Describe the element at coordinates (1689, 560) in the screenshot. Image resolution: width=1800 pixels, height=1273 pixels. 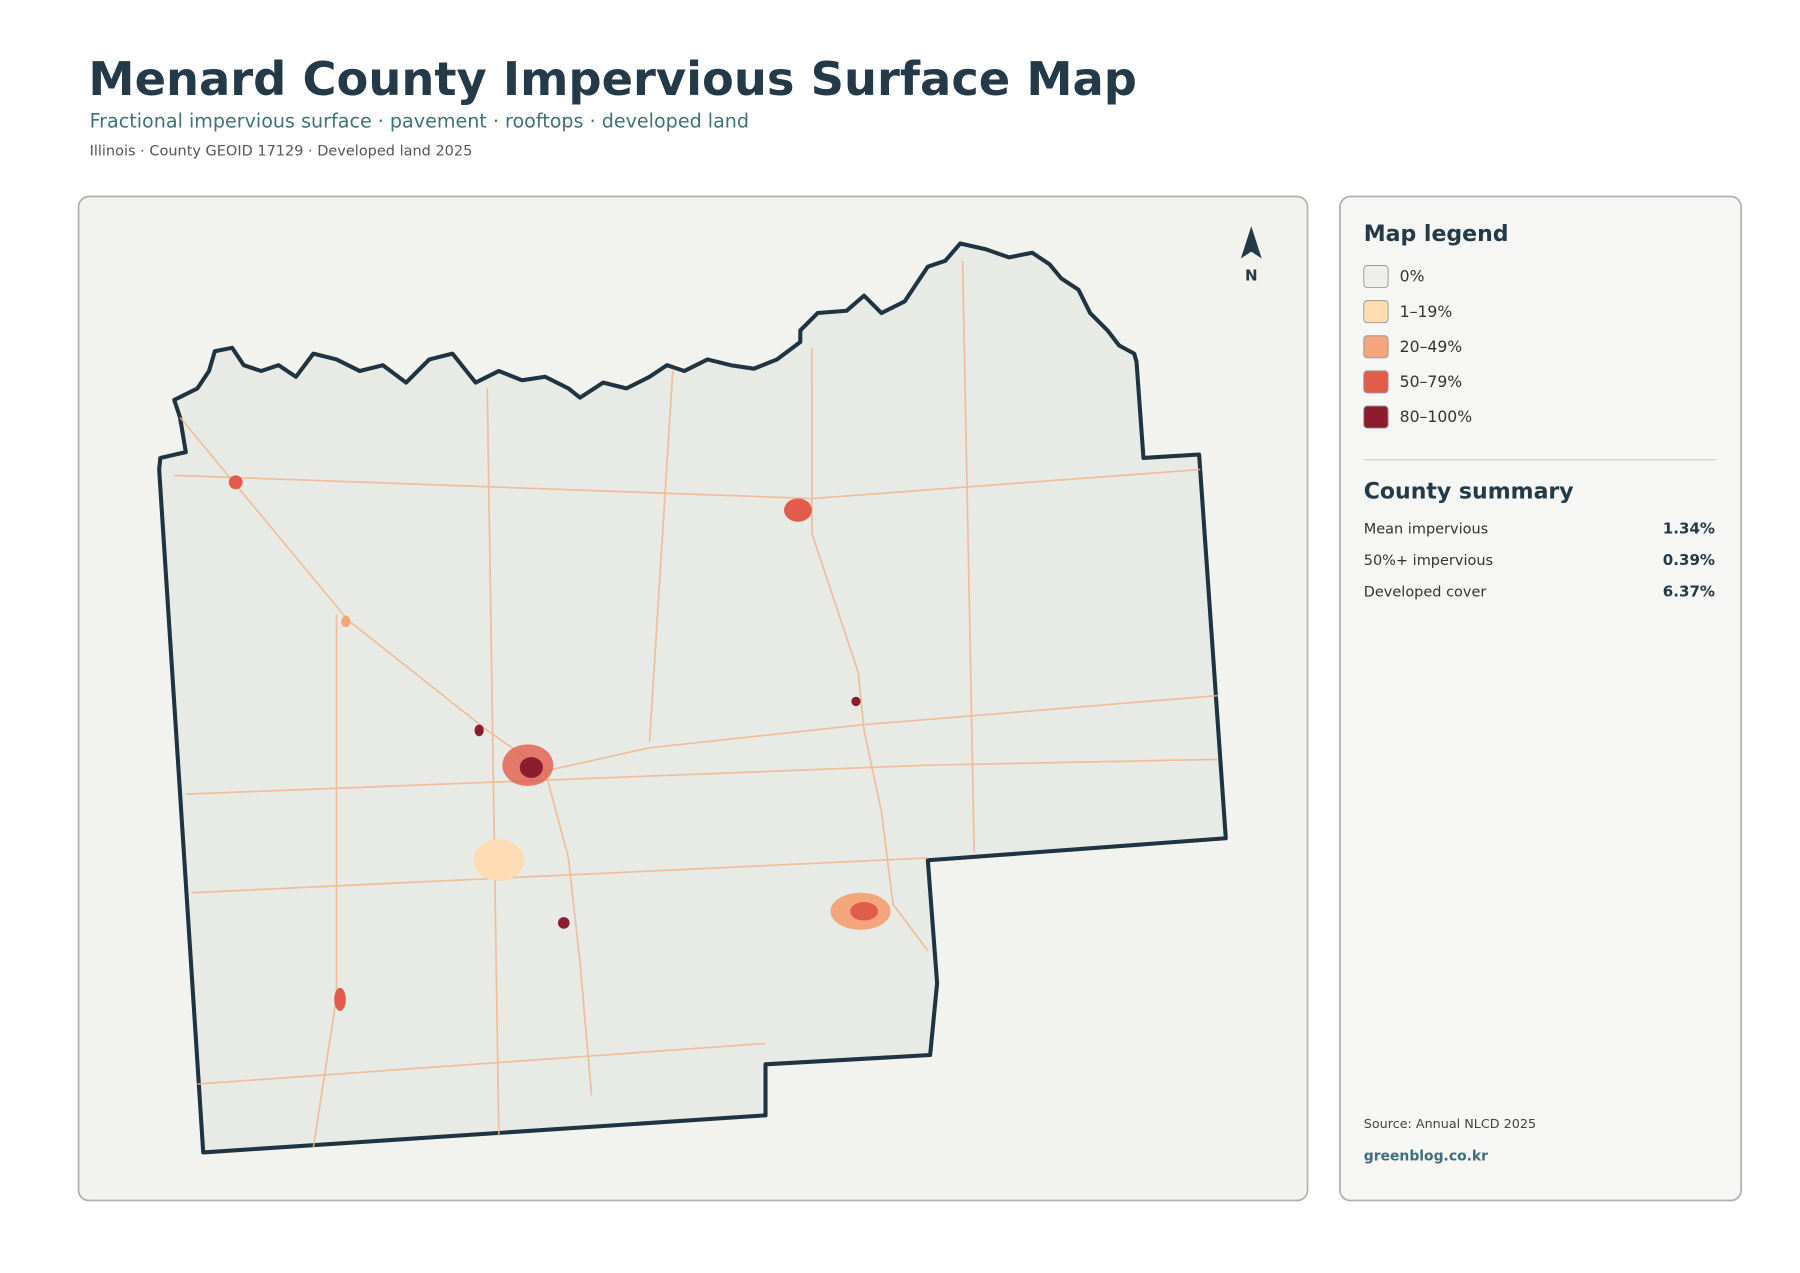
I see `summary-value: 0.39%` at that location.